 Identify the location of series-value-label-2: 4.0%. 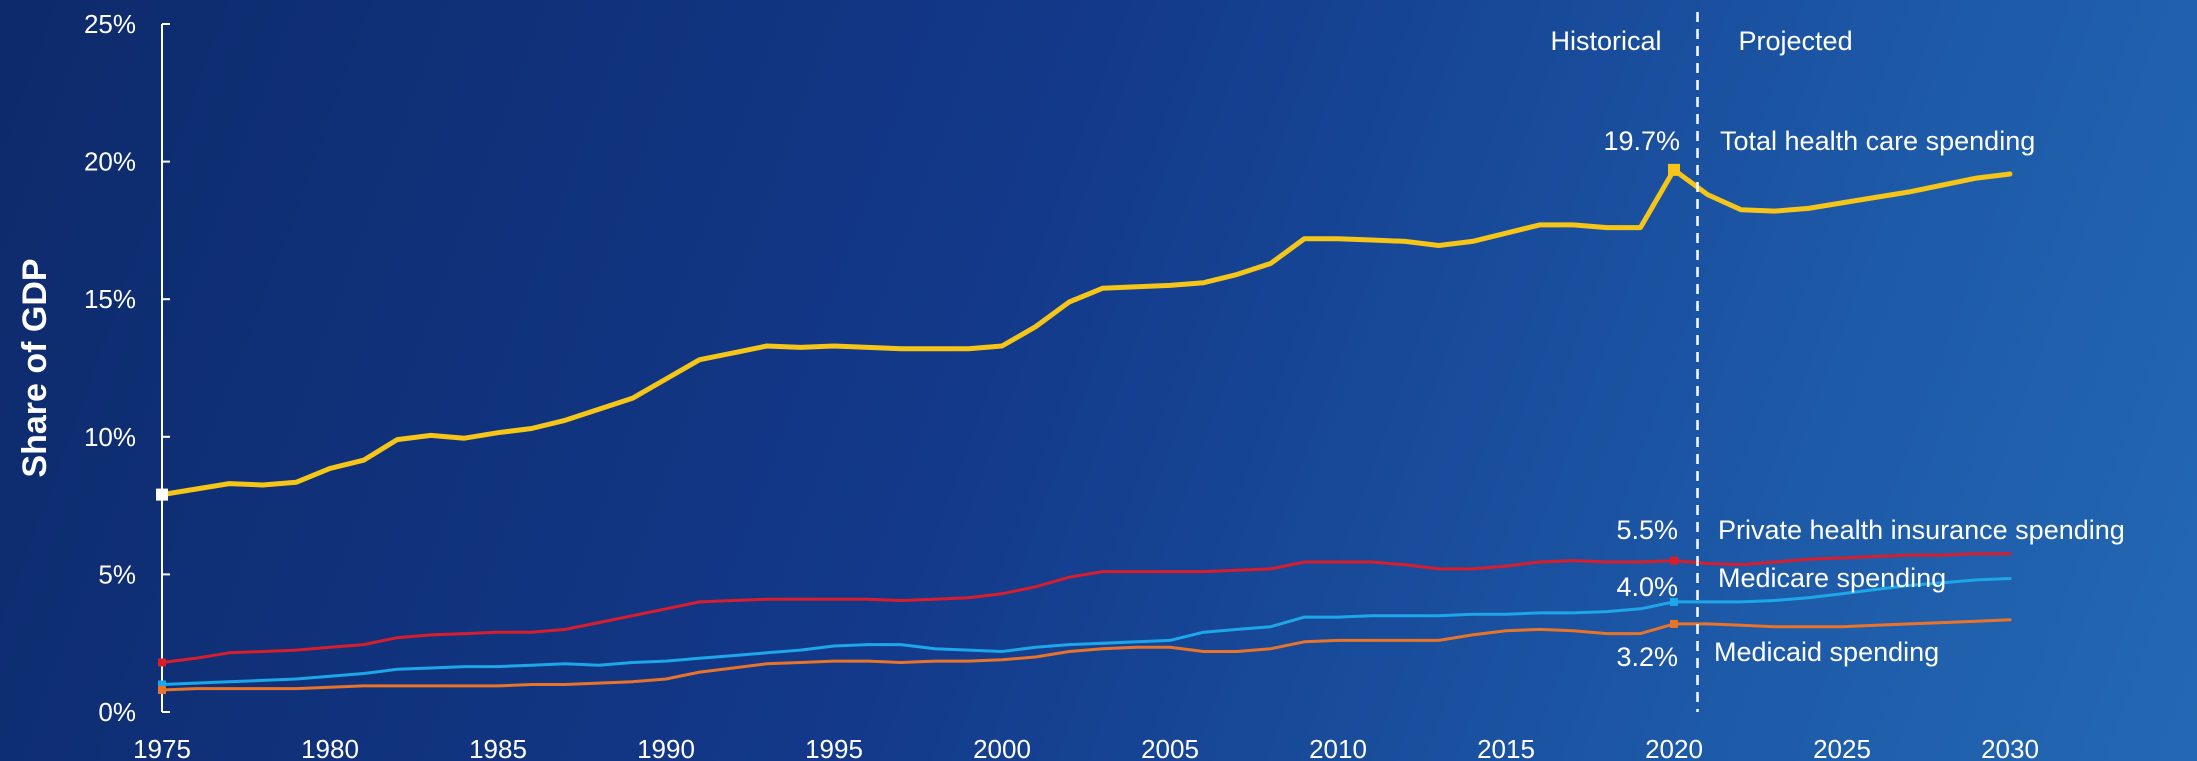
(1647, 587).